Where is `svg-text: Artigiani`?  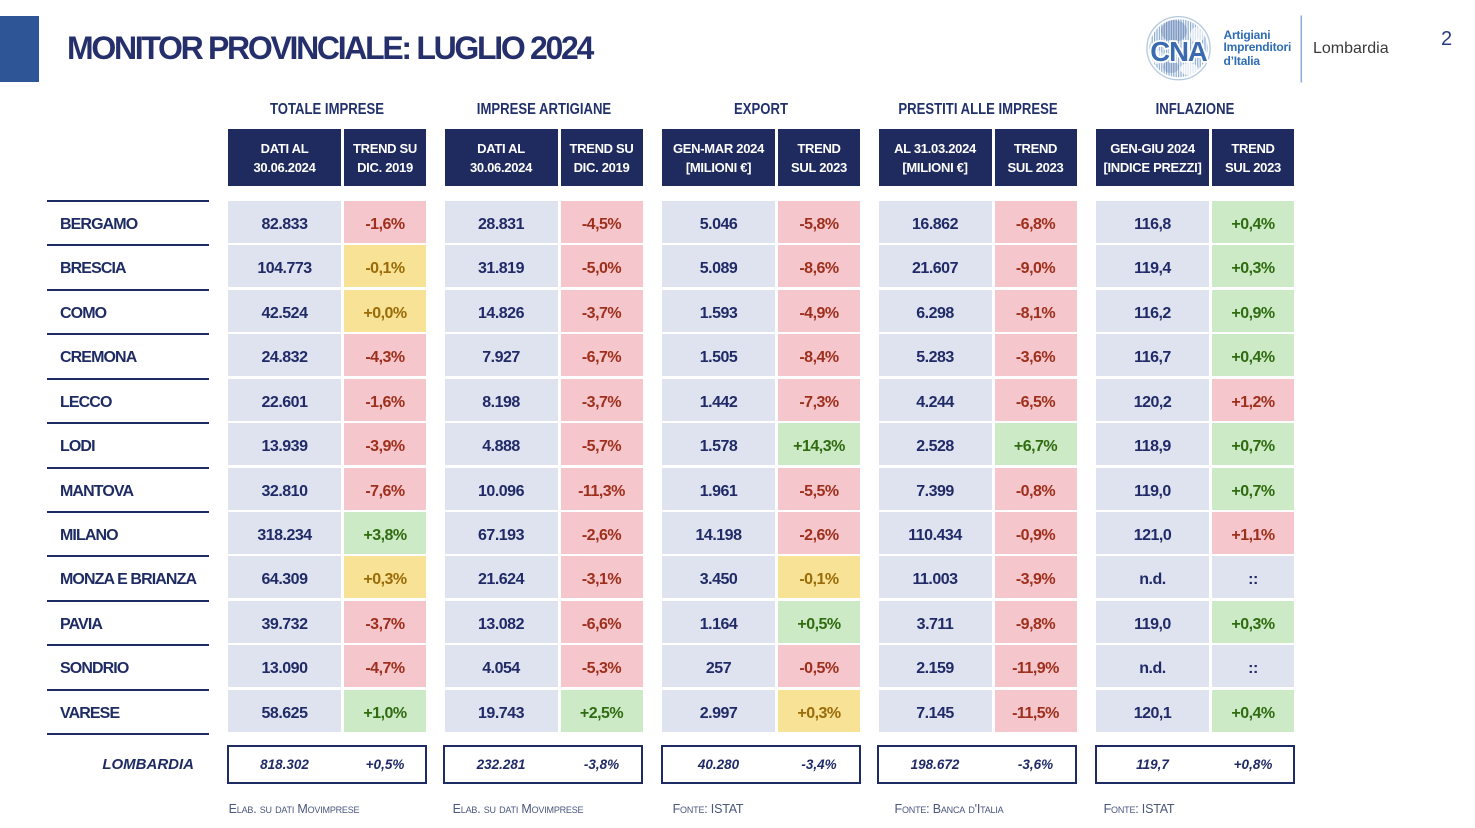
svg-text: Artigiani is located at coordinates (1247, 35).